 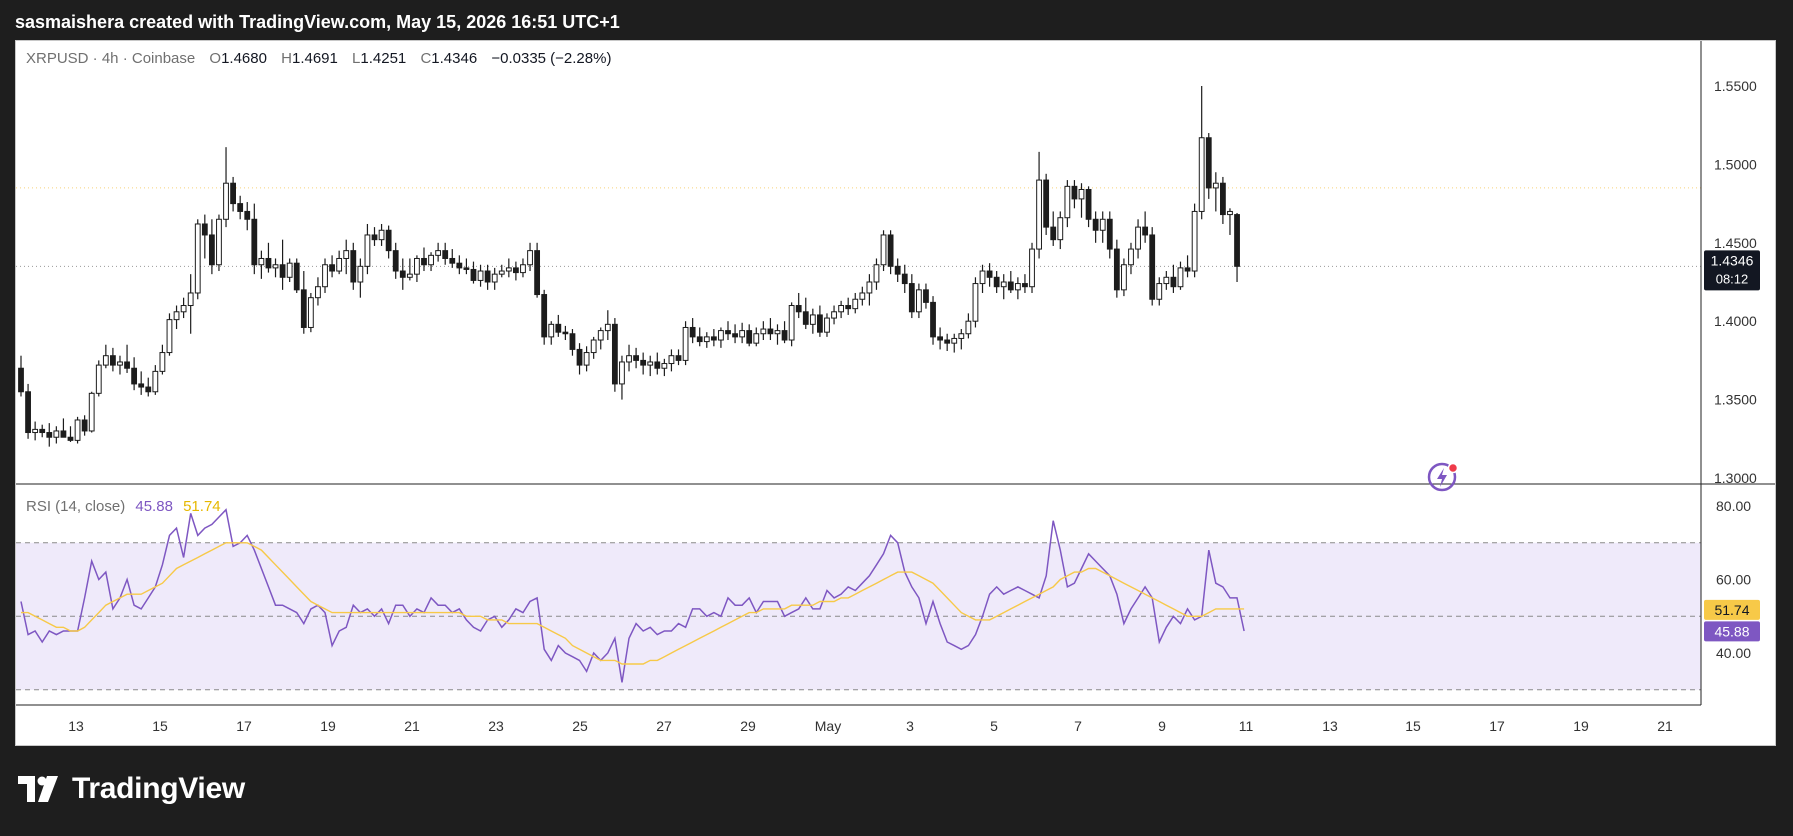 I want to click on time-tick-label: May, so click(x=828, y=726).